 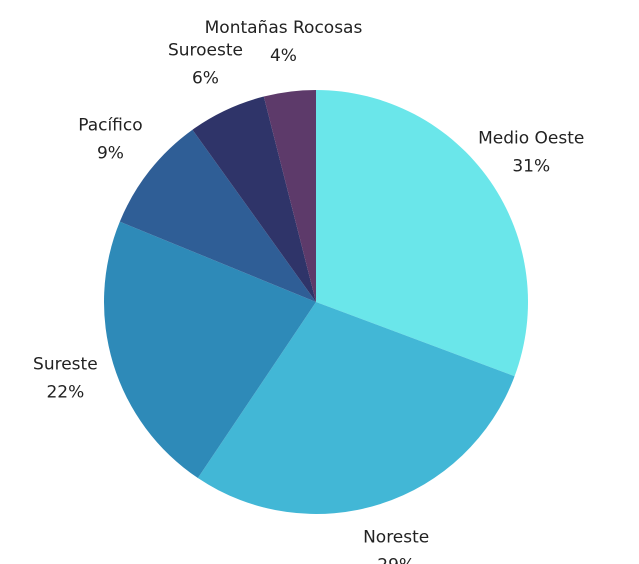 I want to click on slice-label: Noreste, so click(x=396, y=537).